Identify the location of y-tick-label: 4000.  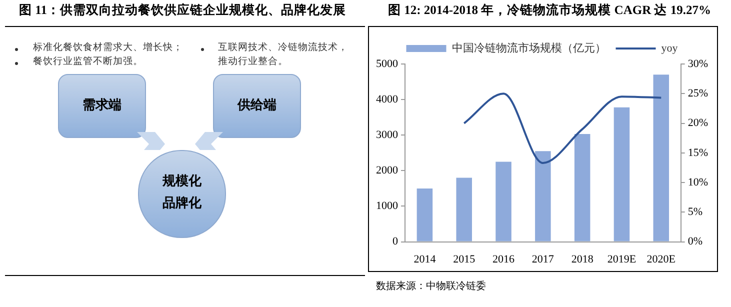
(387, 99).